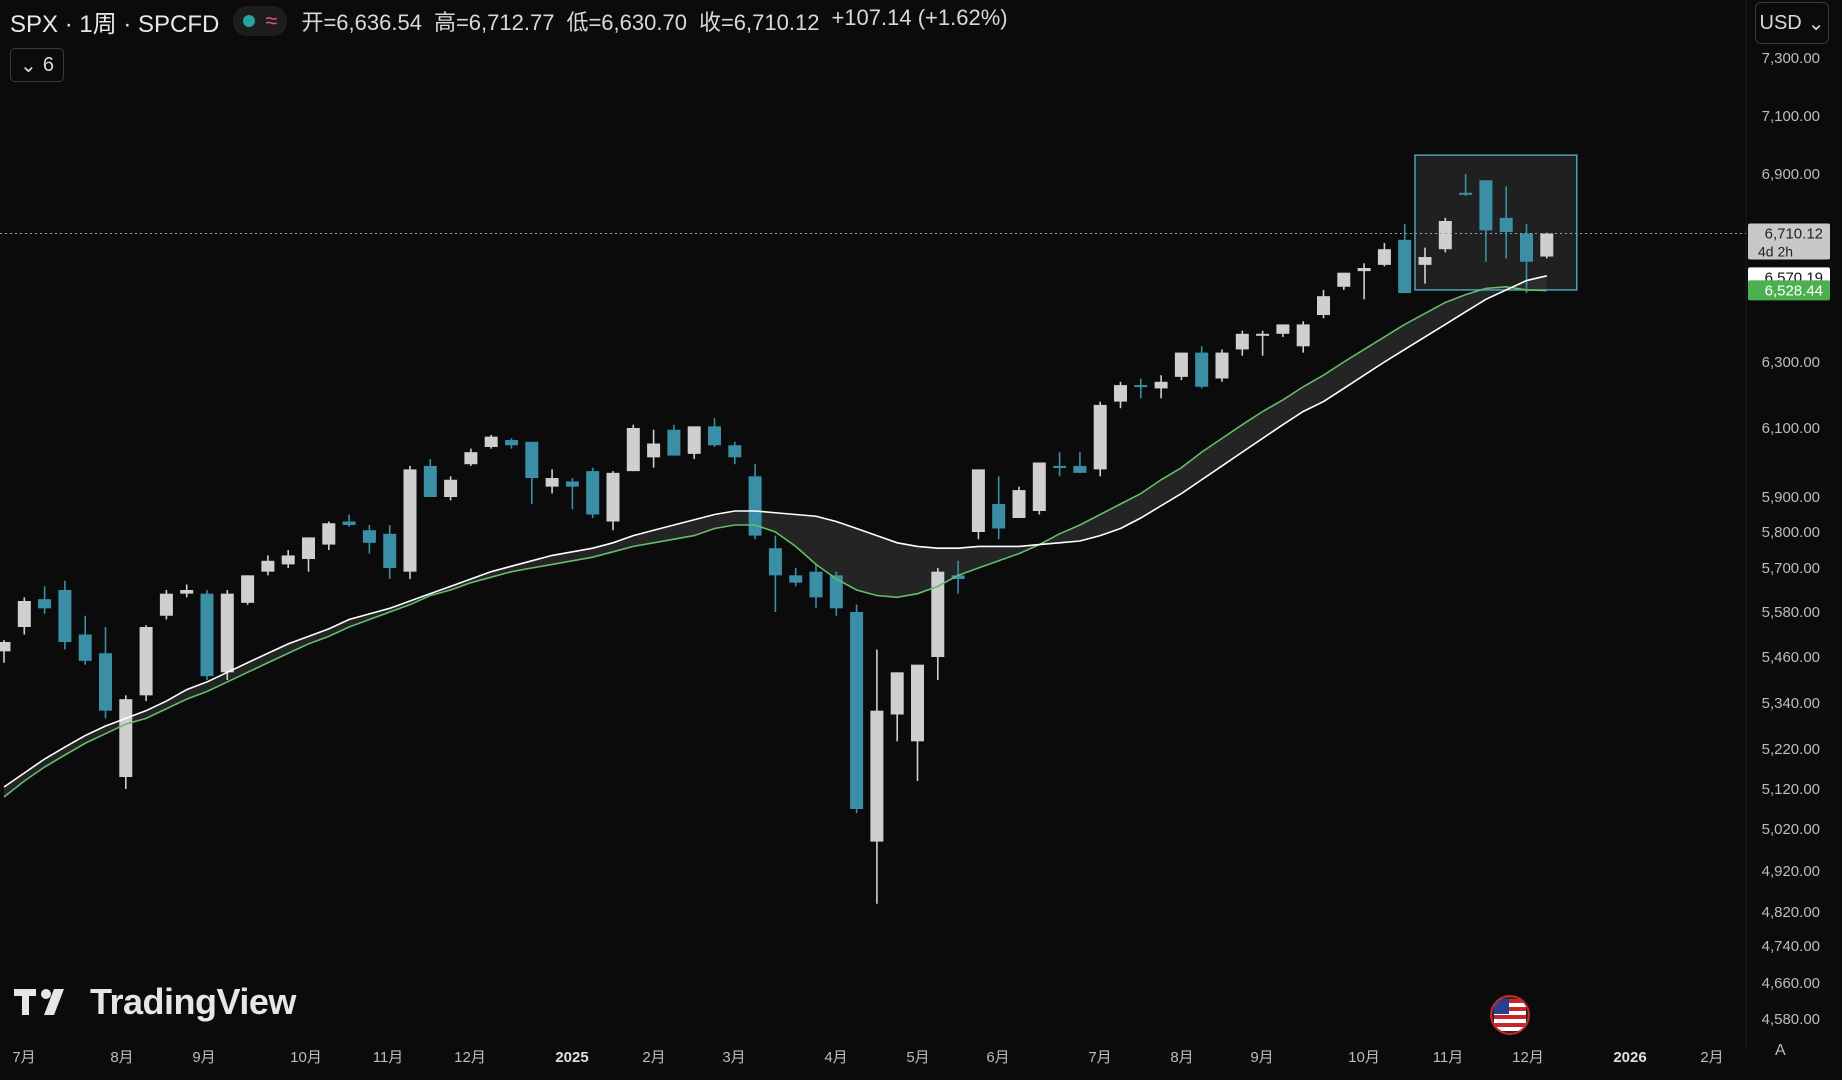  I want to click on price-tick-label: 4,580.00, so click(1791, 1019).